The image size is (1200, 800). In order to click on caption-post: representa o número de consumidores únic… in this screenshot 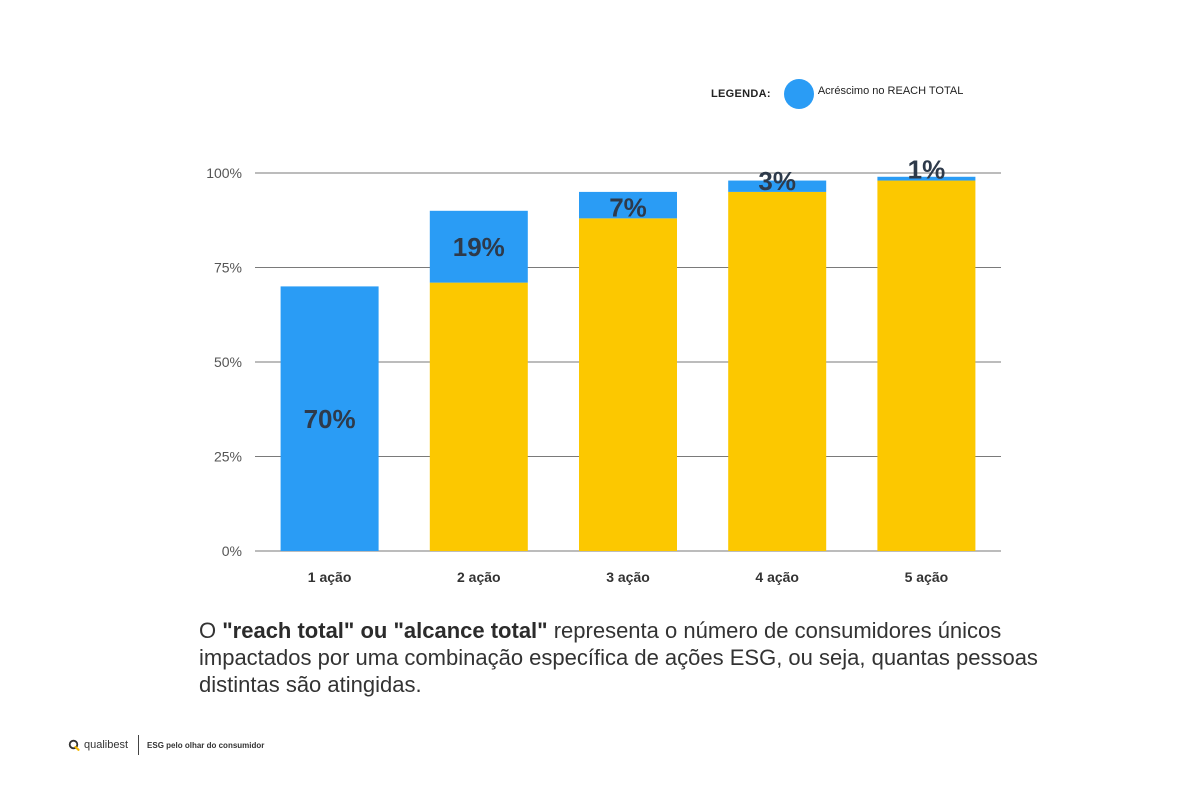, I will do `click(618, 657)`.